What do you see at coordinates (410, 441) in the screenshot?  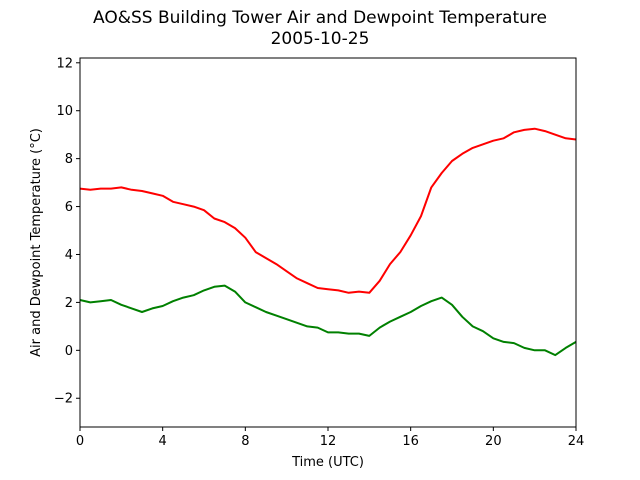 I see `x-tick-label: 16` at bounding box center [410, 441].